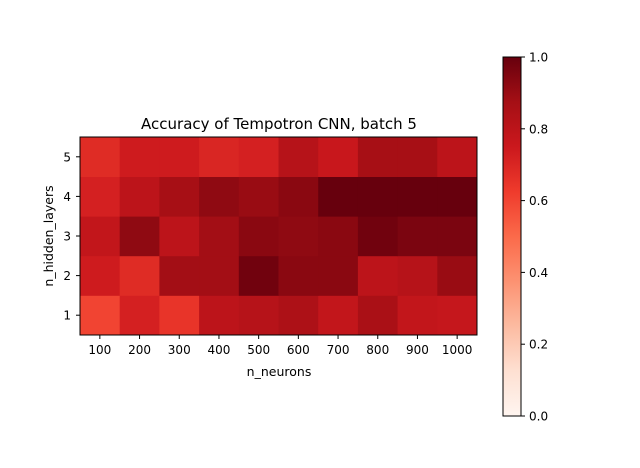  I want to click on chart-title: Accuracy of Tempotron CNN, batch 5, so click(279, 124).